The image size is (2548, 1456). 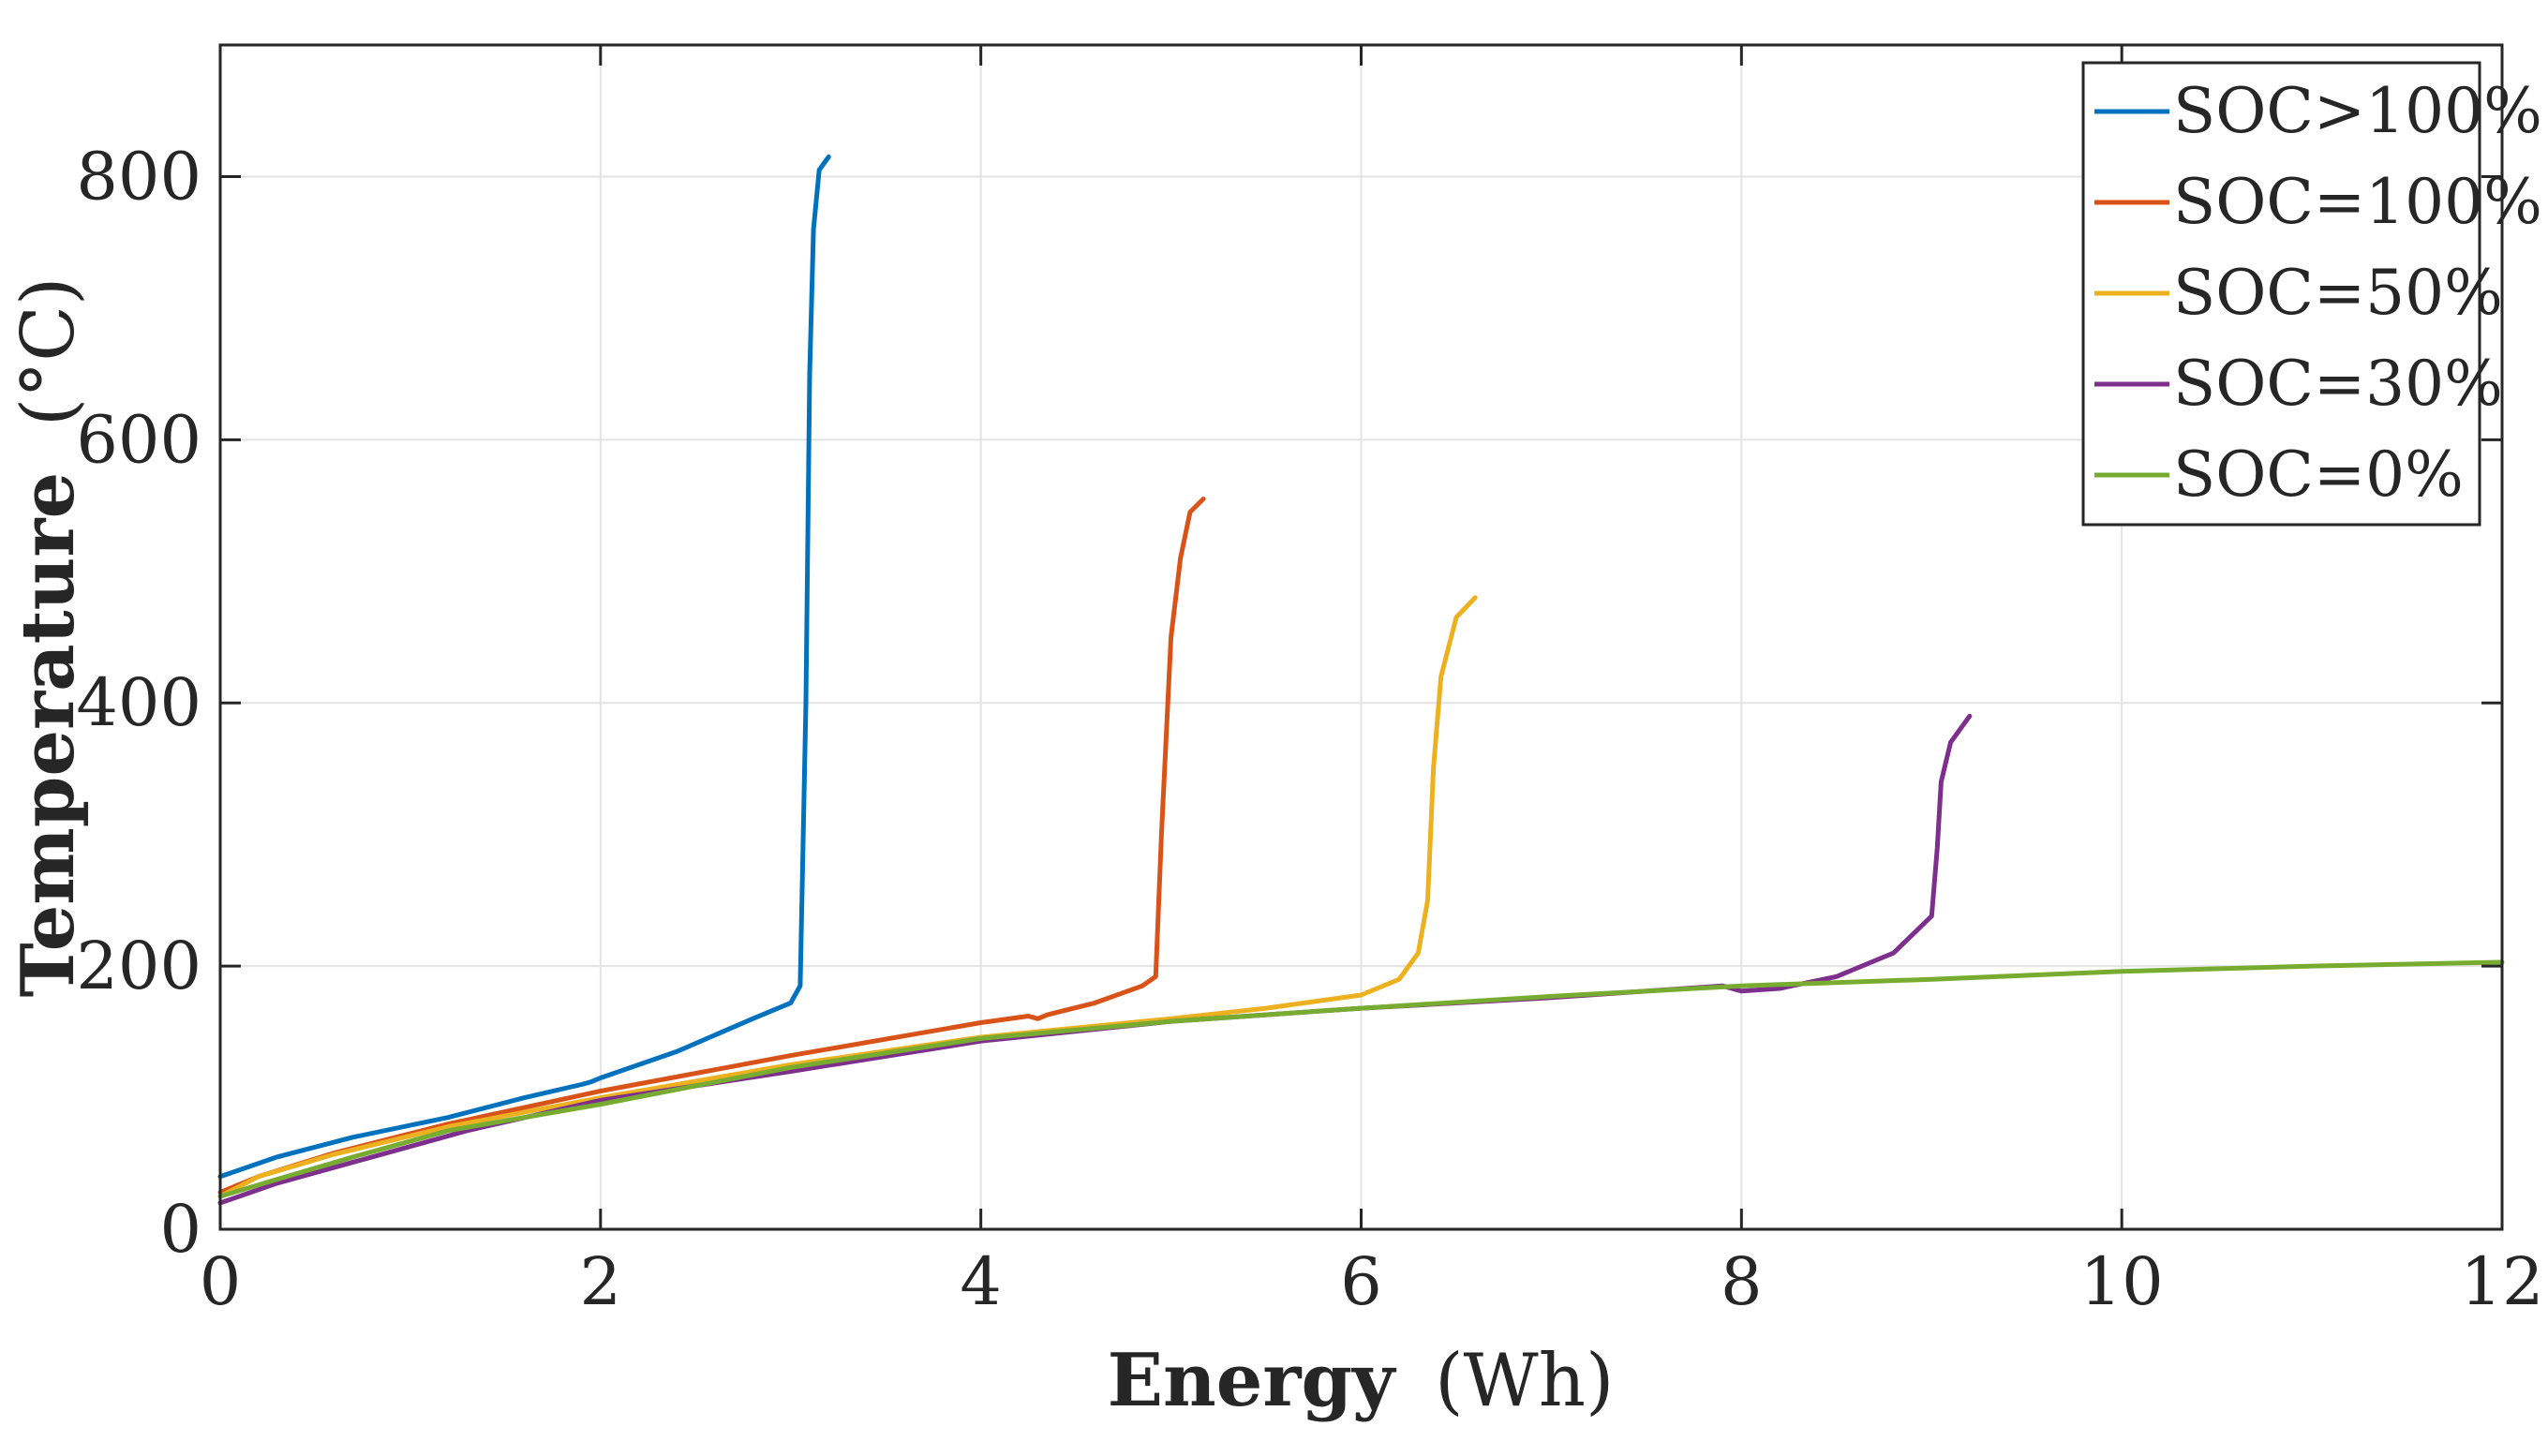 What do you see at coordinates (180, 1229) in the screenshot?
I see `y-tick-label: 0` at bounding box center [180, 1229].